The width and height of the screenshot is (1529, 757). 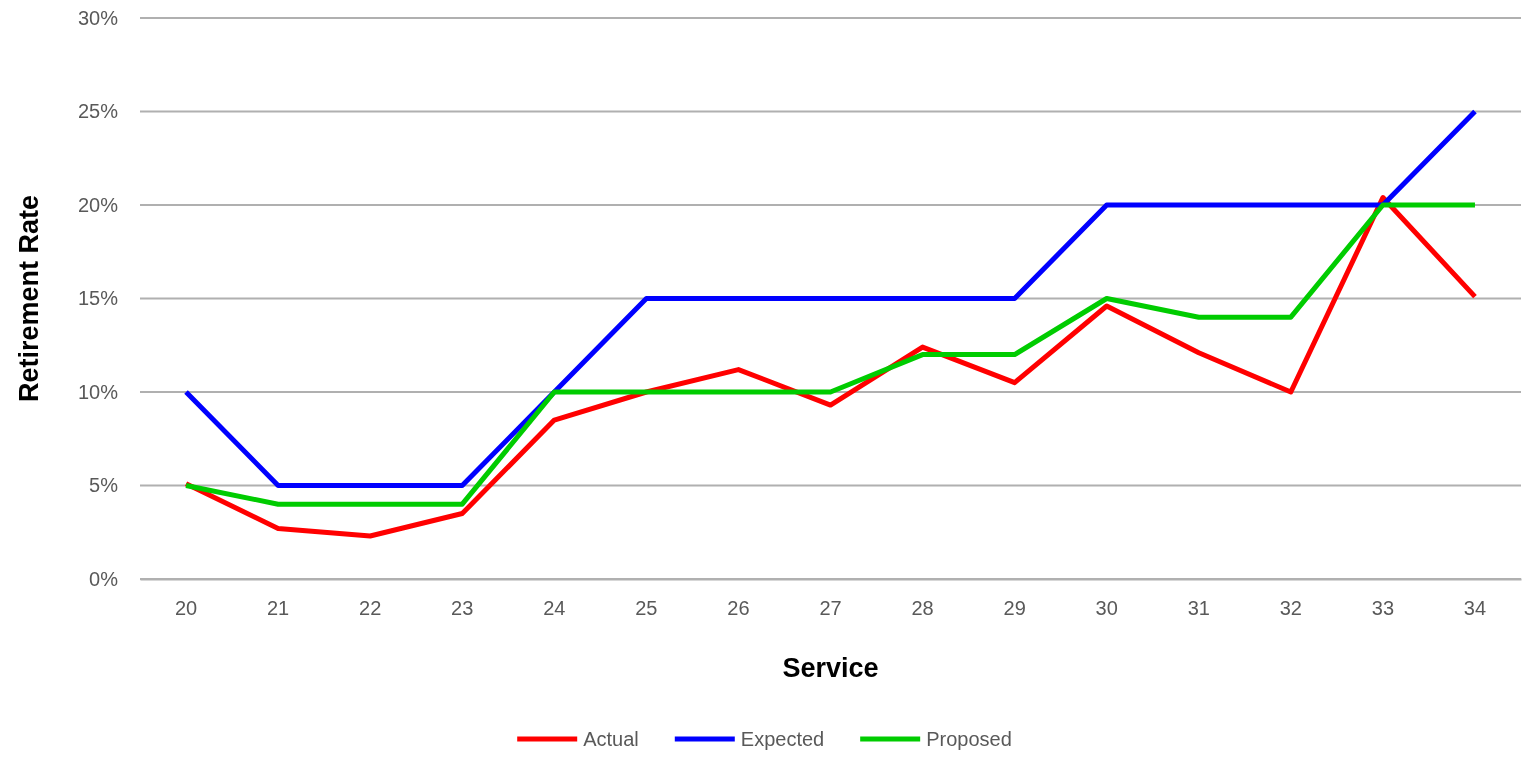 What do you see at coordinates (1014, 608) in the screenshot?
I see `x-tick-label: 29` at bounding box center [1014, 608].